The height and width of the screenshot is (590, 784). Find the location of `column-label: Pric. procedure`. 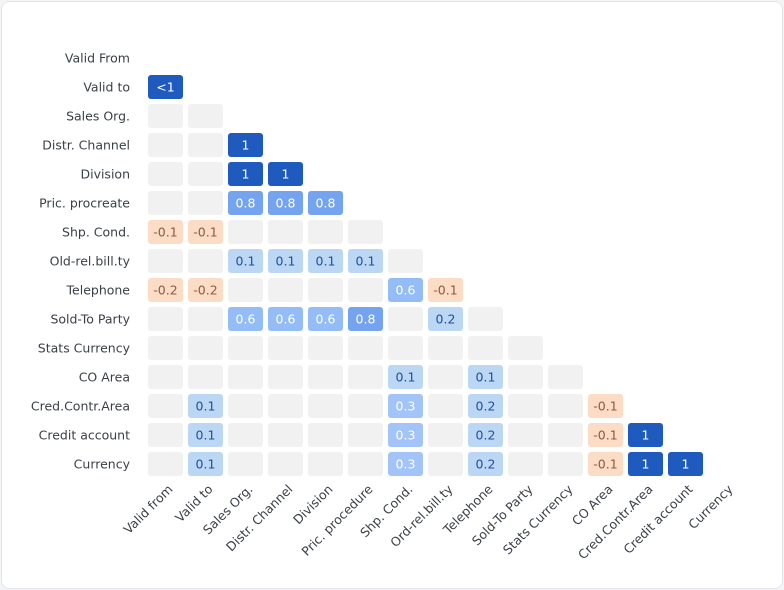

column-label: Pric. procedure is located at coordinates (336, 519).